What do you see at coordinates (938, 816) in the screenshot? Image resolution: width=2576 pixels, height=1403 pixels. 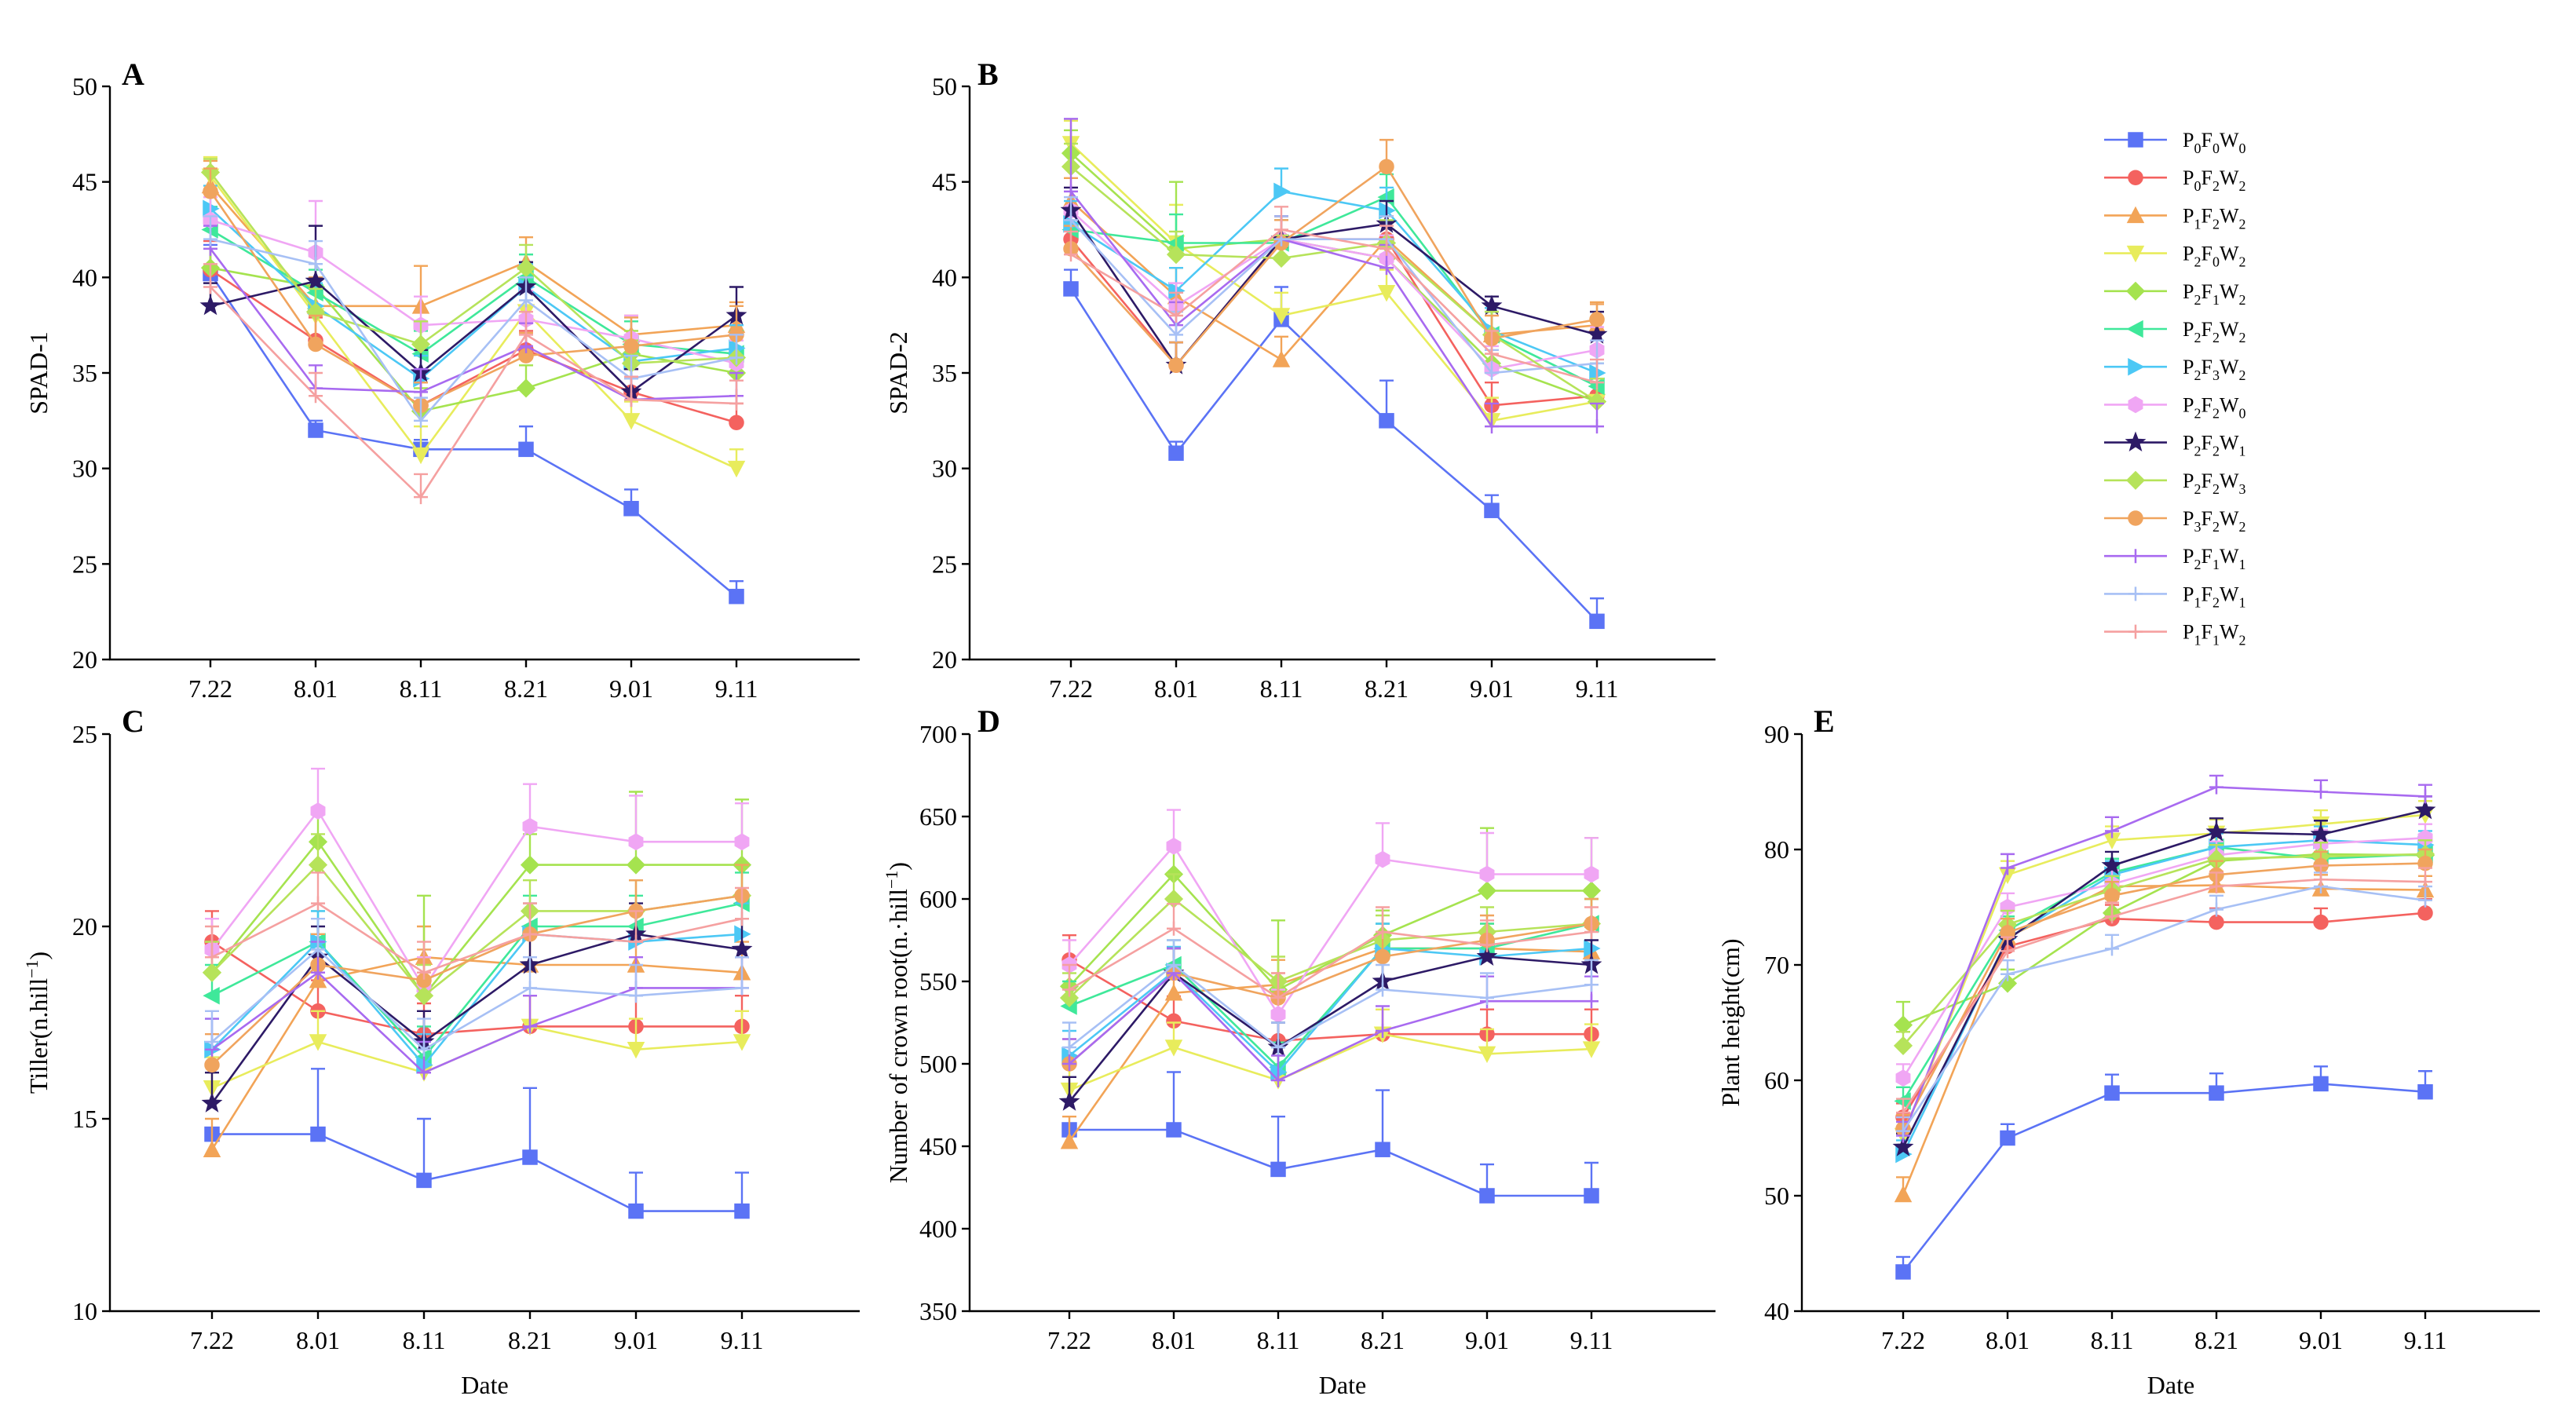 I see `y-tick-label: 650` at bounding box center [938, 816].